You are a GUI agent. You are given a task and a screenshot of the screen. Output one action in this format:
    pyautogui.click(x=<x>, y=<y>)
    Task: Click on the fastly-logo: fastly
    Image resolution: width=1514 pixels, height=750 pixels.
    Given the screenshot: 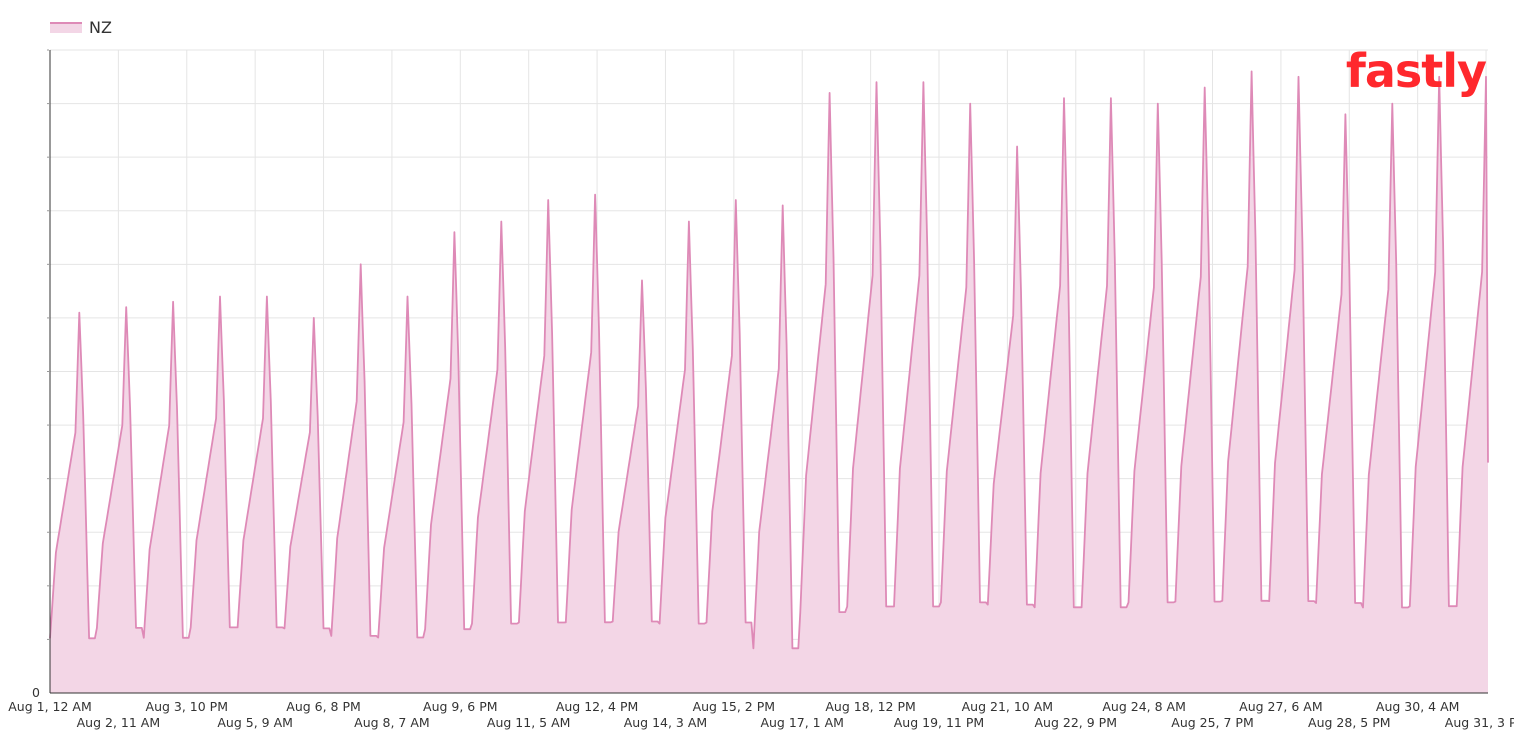 What is the action you would take?
    pyautogui.click(x=1416, y=71)
    